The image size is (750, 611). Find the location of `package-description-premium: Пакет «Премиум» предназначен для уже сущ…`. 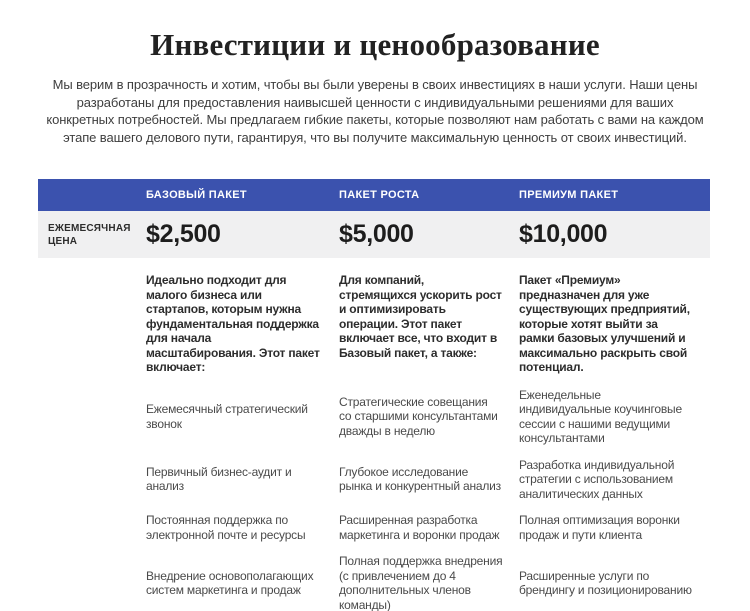

package-description-premium: Пакет «Премиум» предназначен для уже сущ… is located at coordinates (614, 320).